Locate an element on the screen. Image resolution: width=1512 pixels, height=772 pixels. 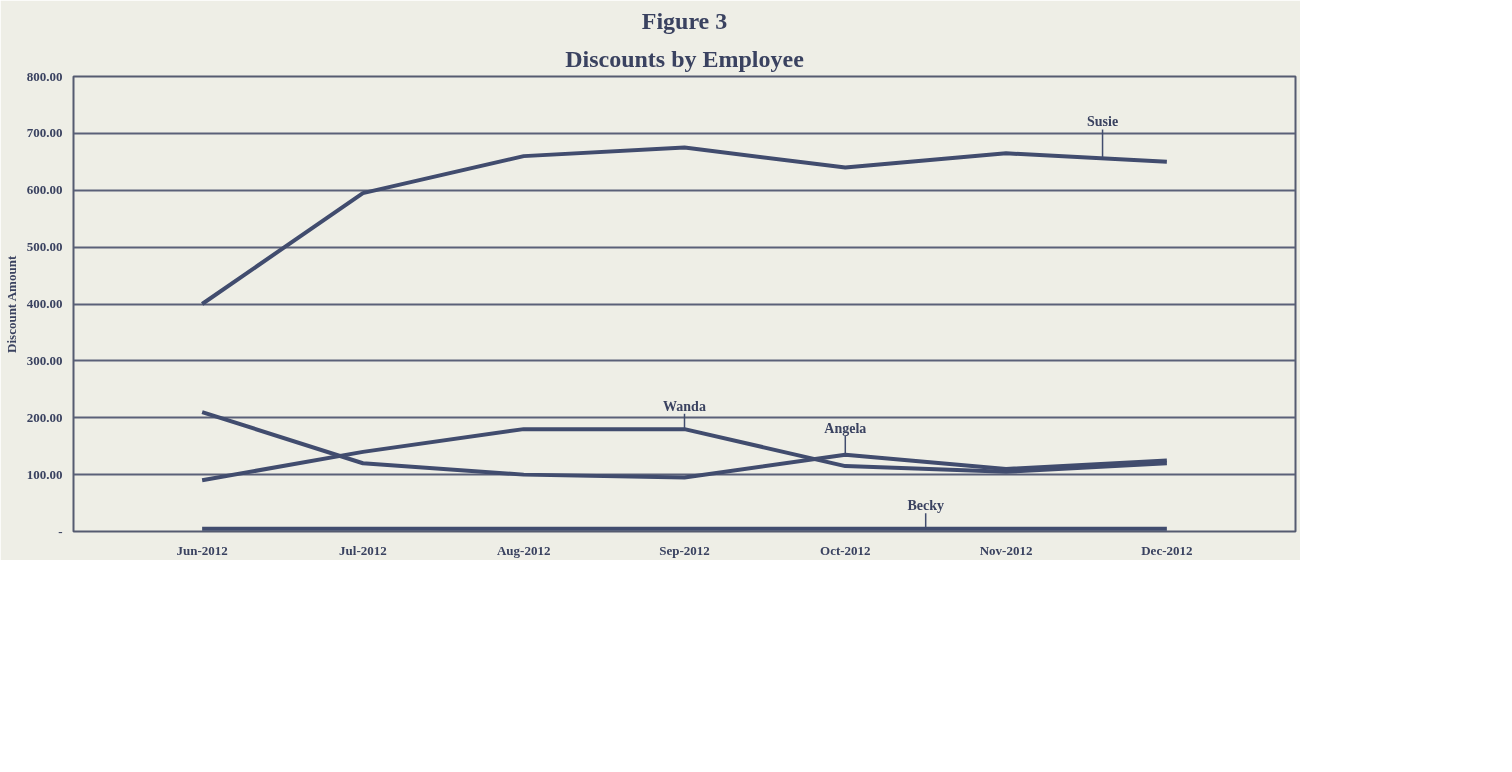
x-tick-label: Dec-2012 is located at coordinates (1167, 550).